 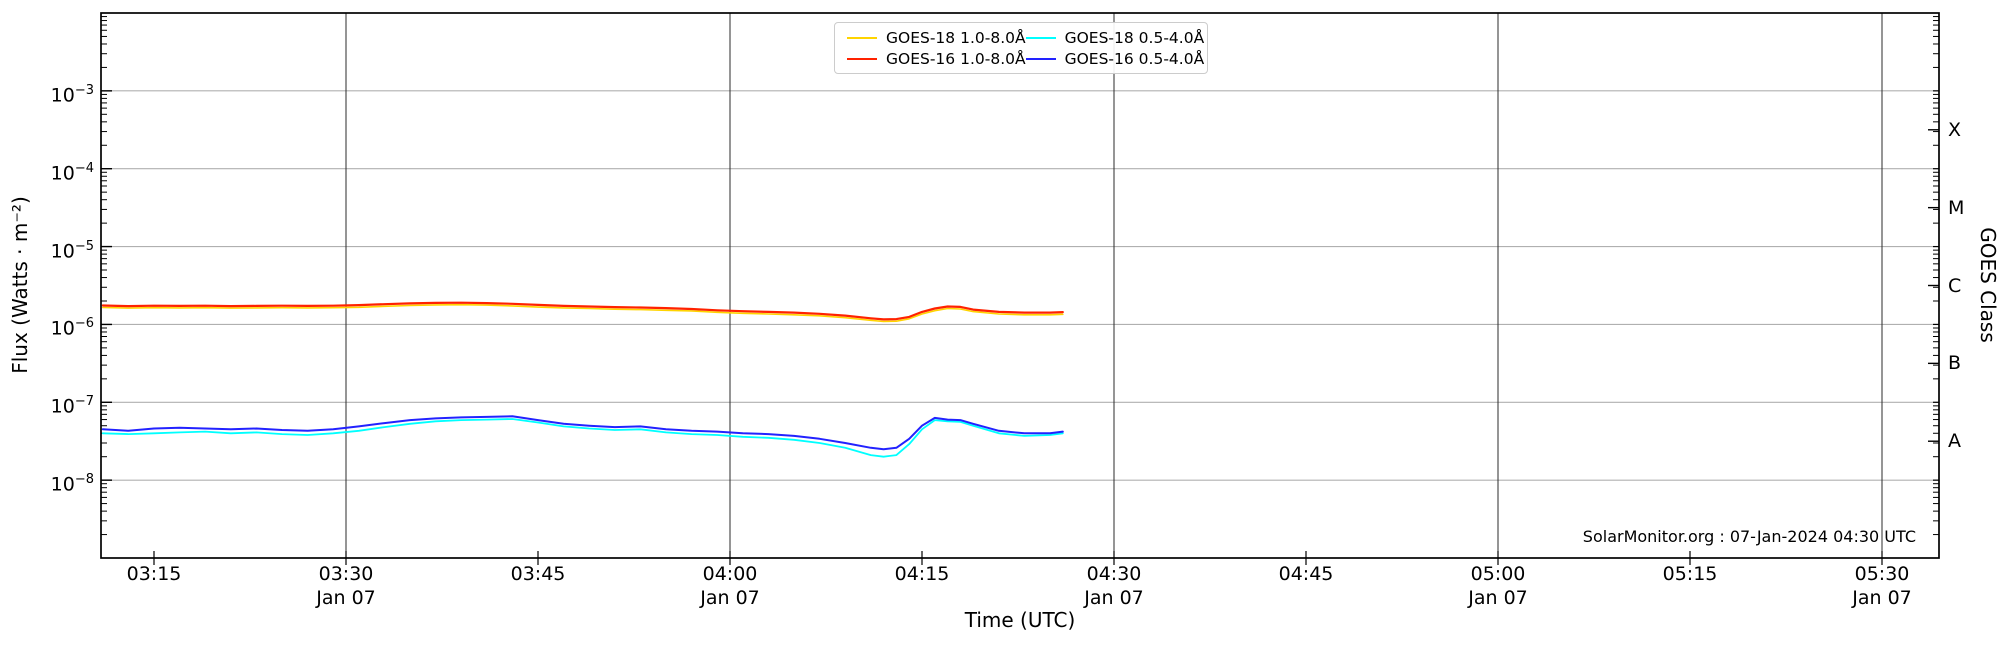 What do you see at coordinates (1306, 574) in the screenshot?
I see `x-tick-label: 04:45` at bounding box center [1306, 574].